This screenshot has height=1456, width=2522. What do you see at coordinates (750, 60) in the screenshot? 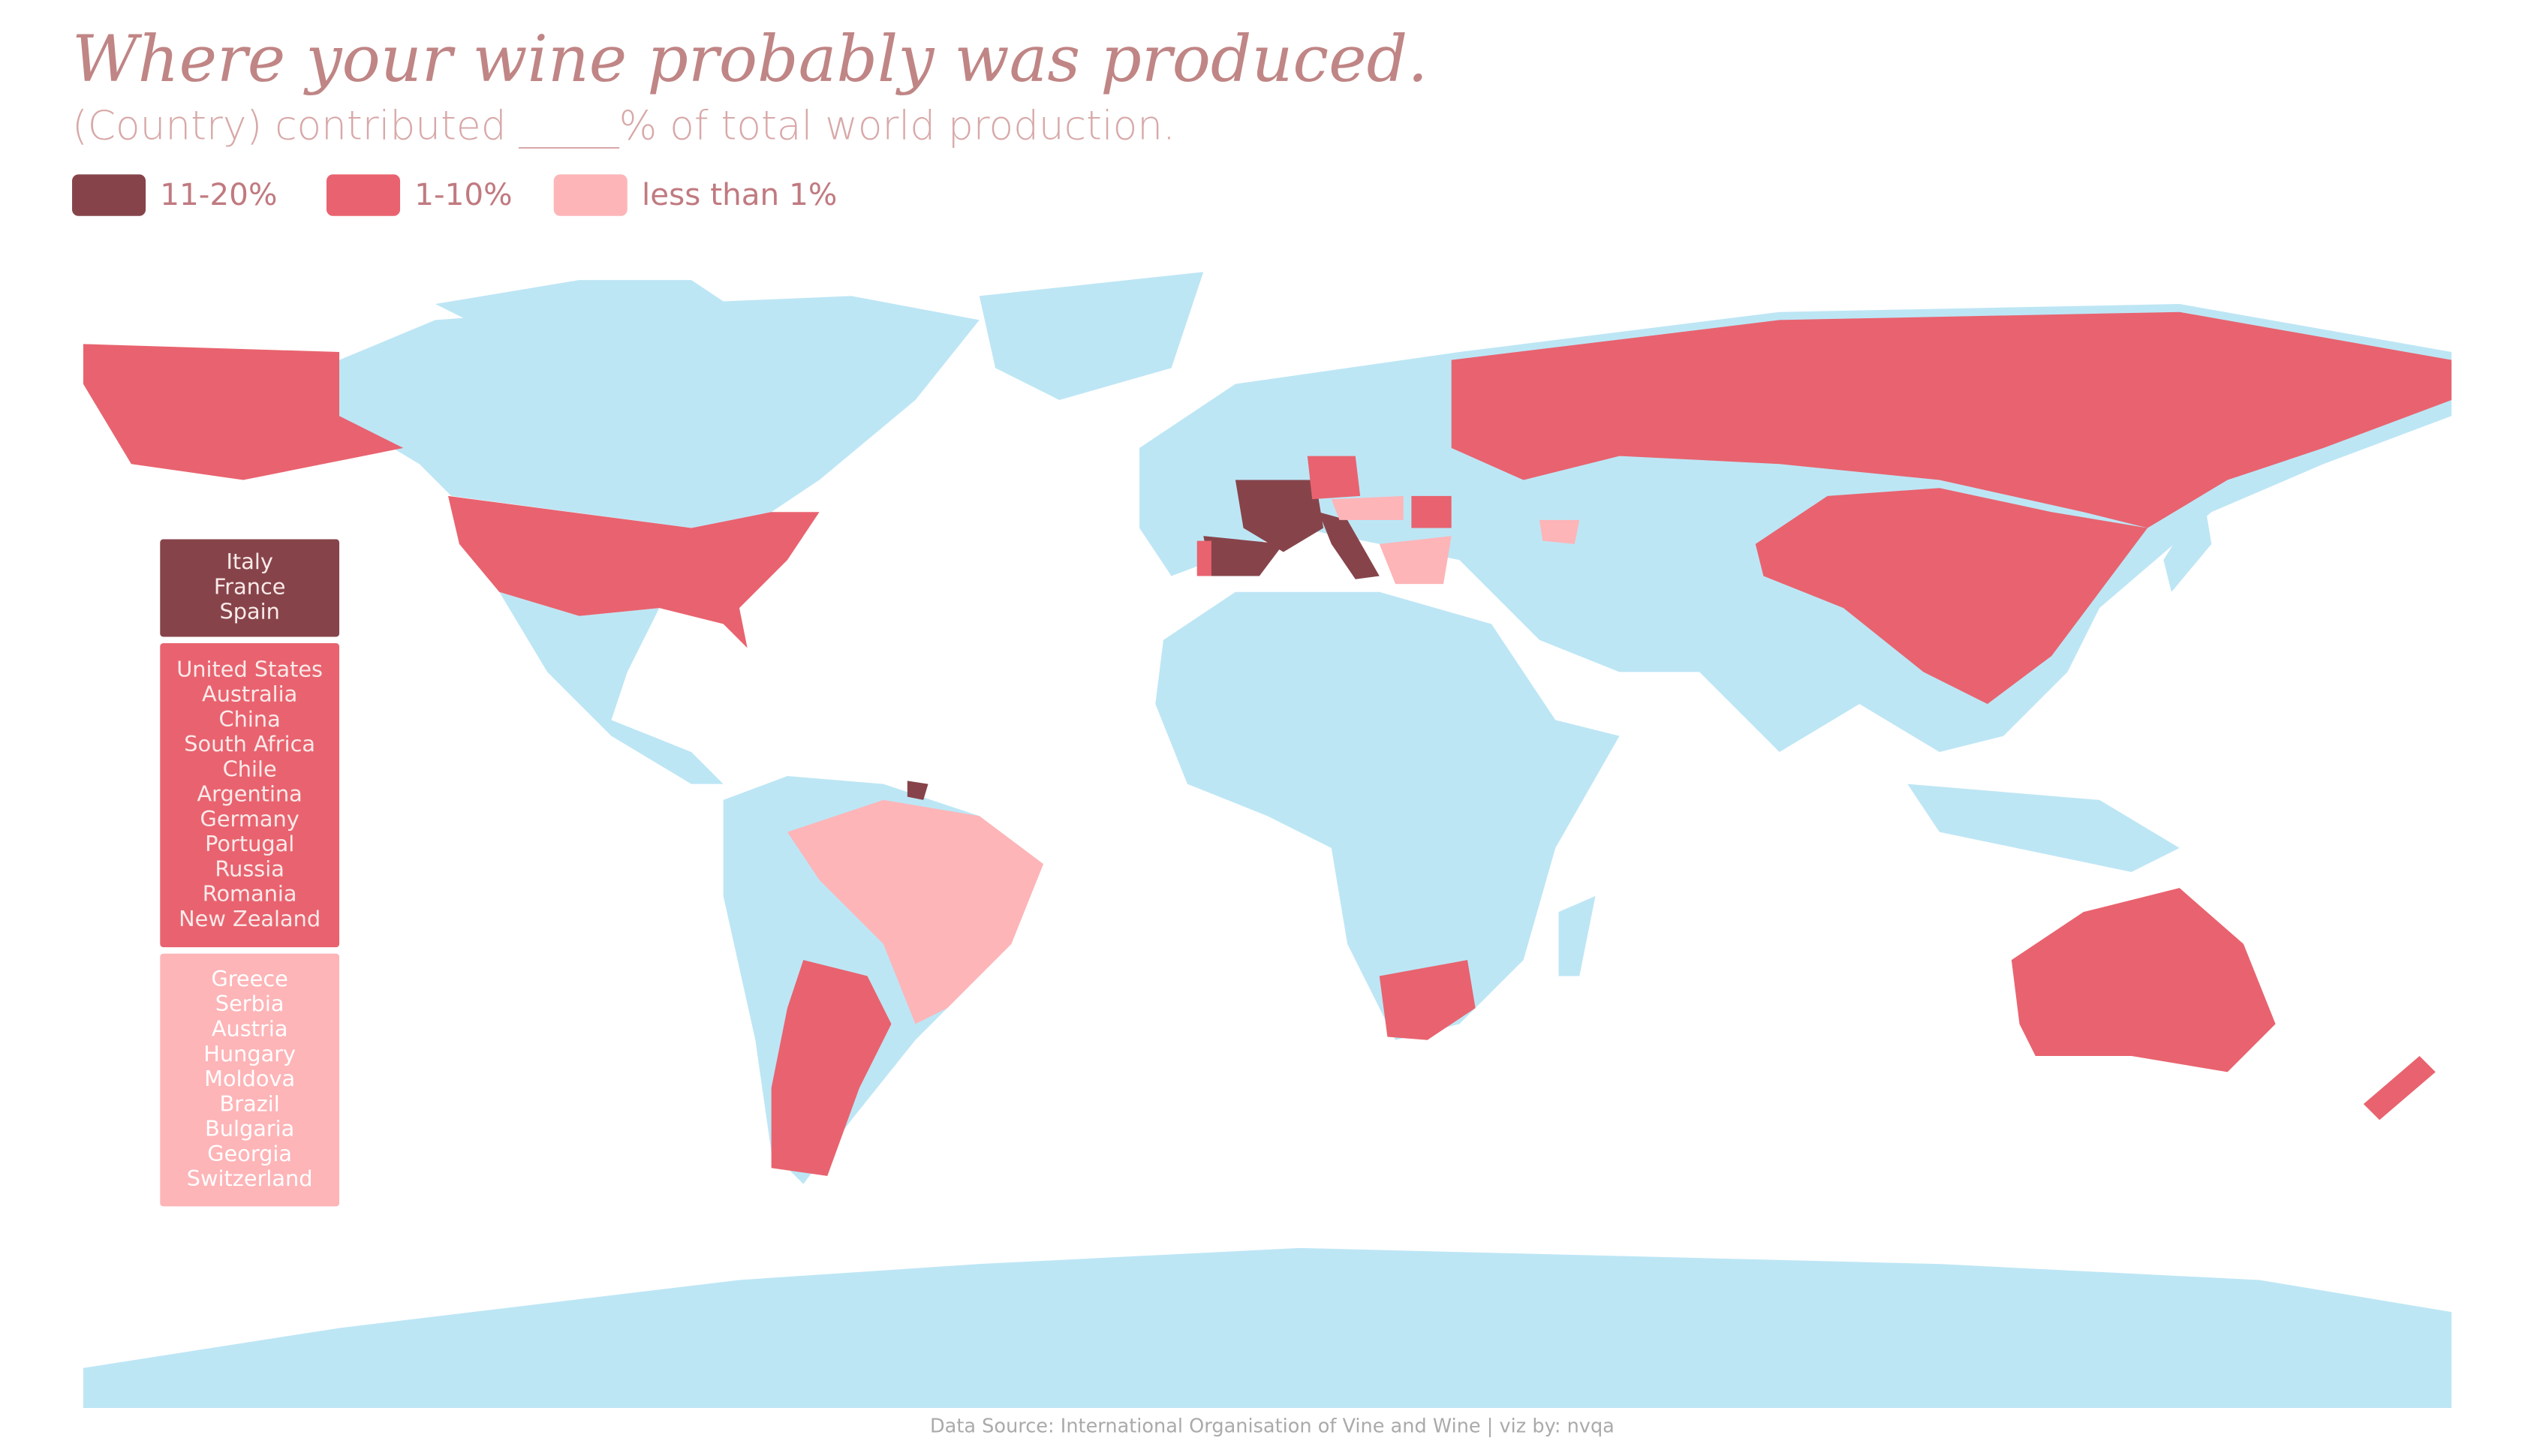
I see `title: Where your wine probably was produced.` at bounding box center [750, 60].